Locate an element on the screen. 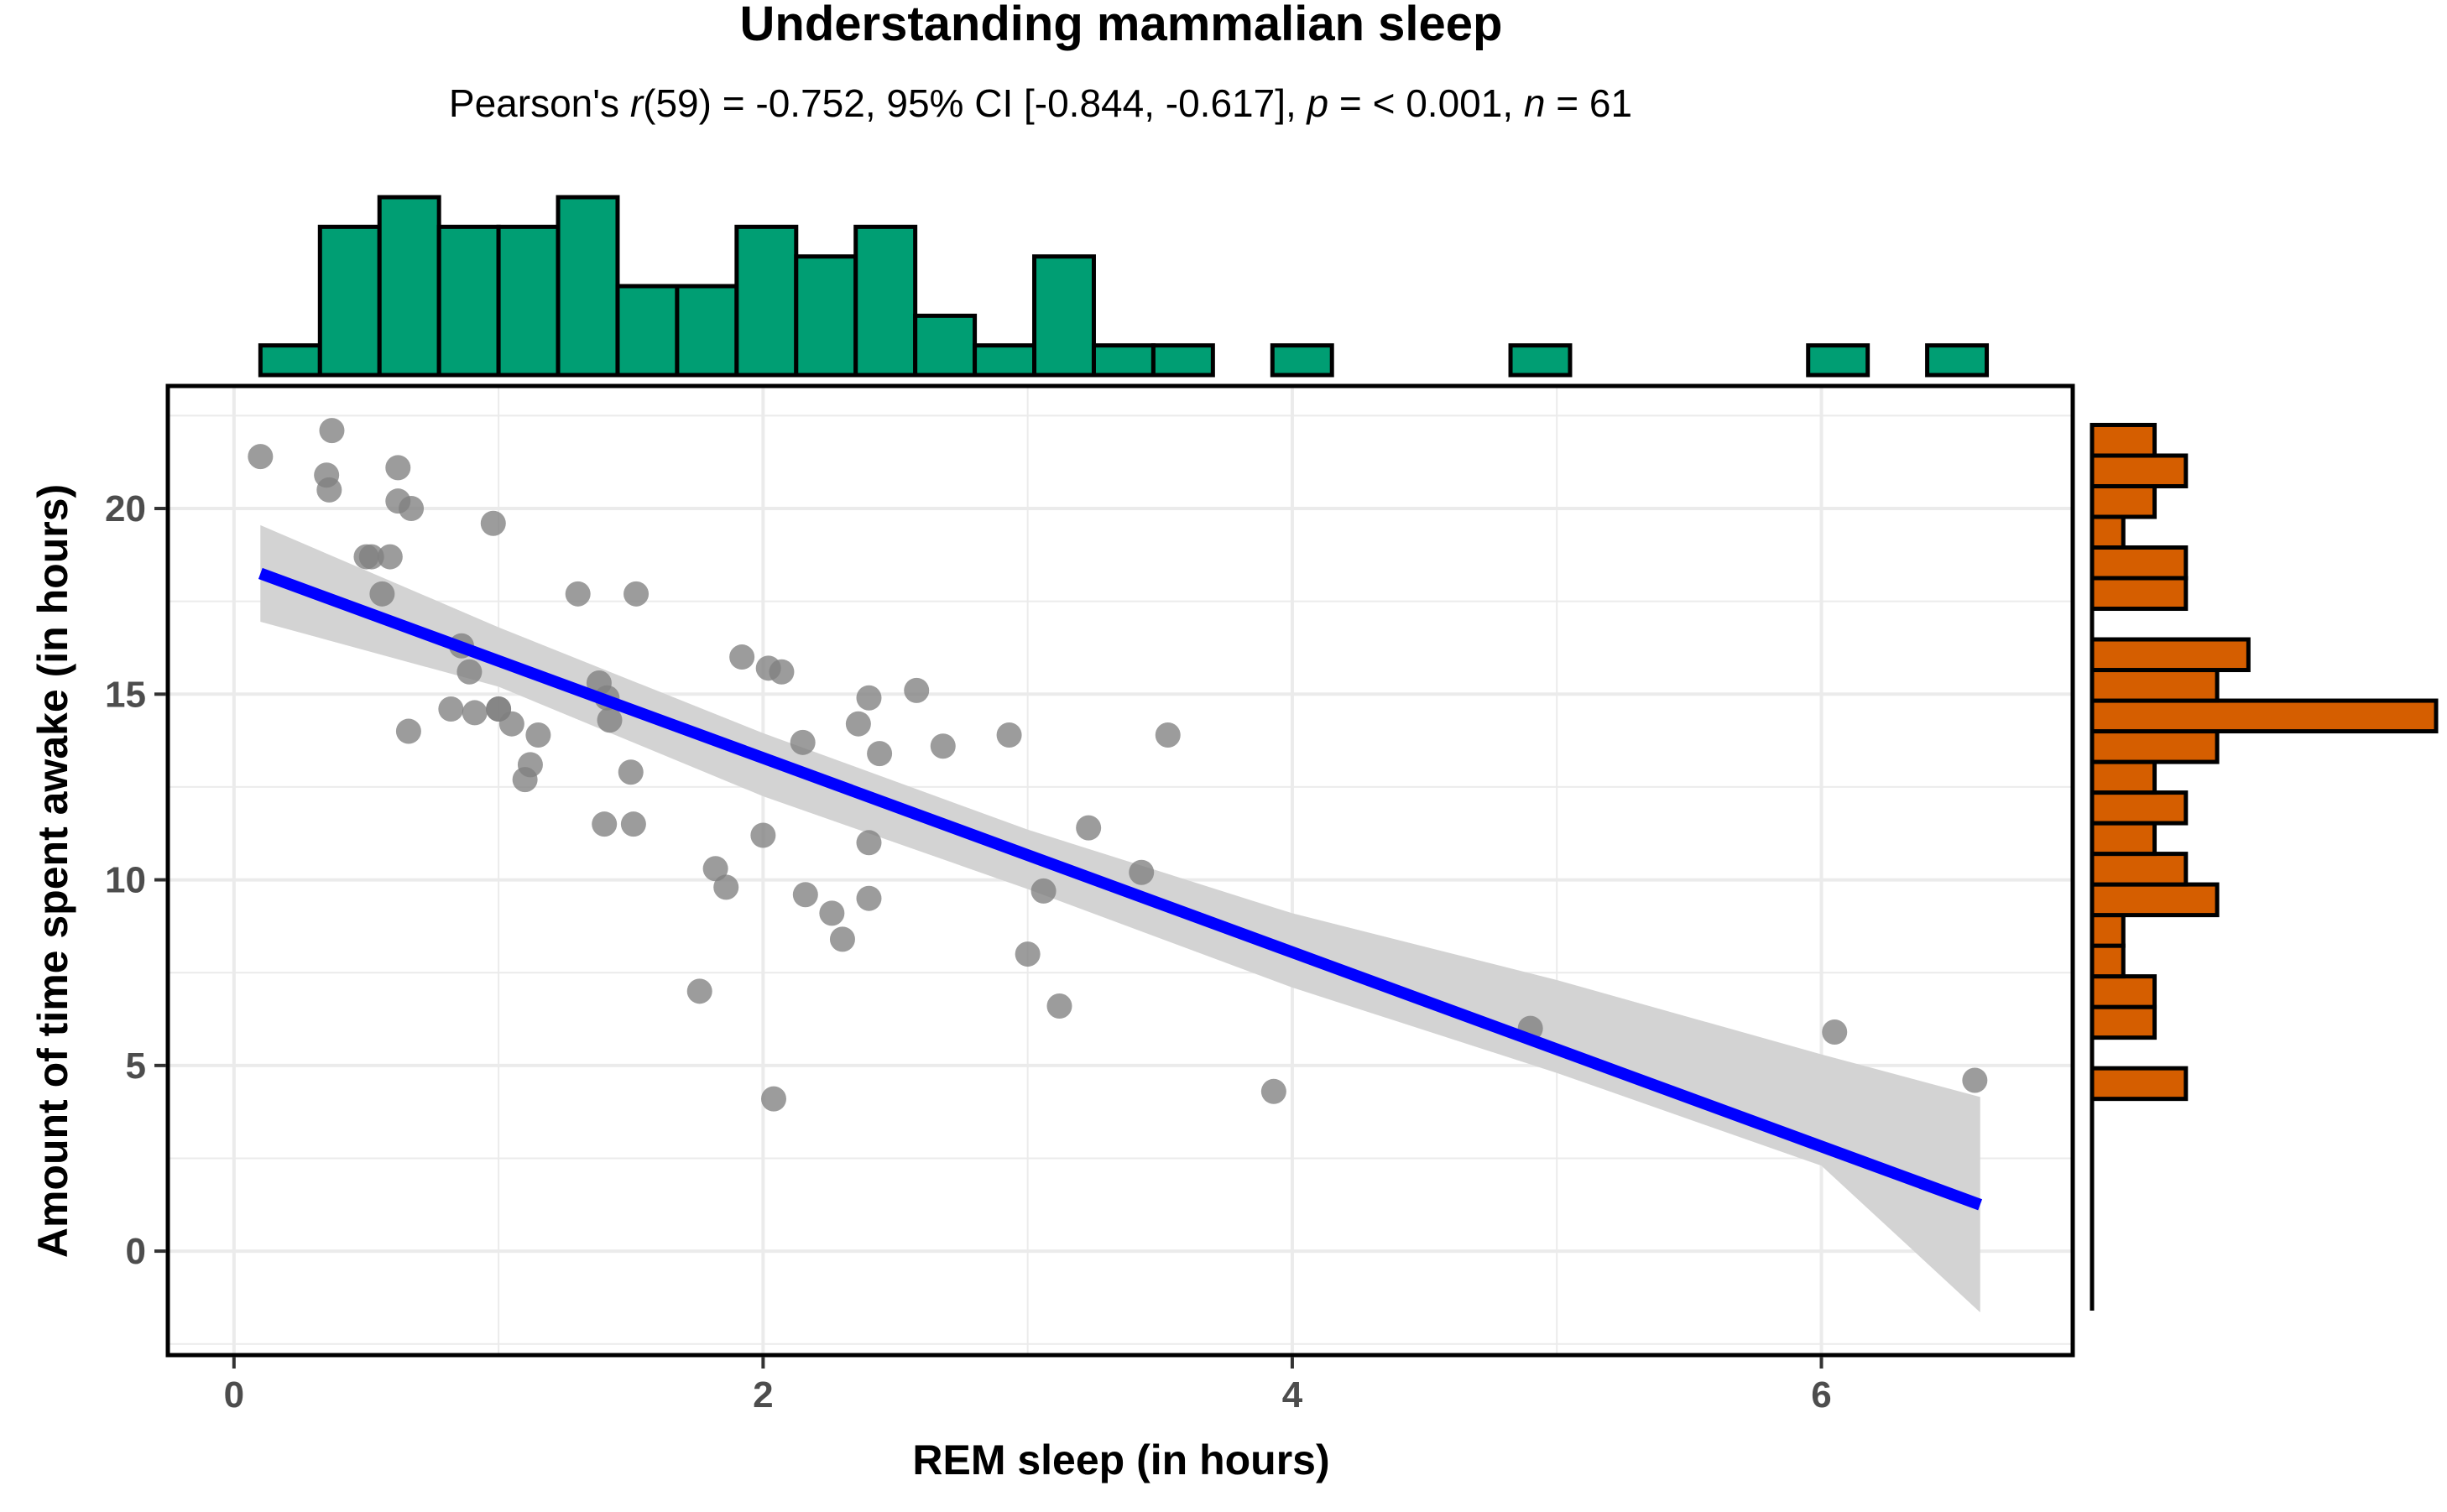 This screenshot has width=2447, height=1512. x-axis-ticks: 0 2 4 6 is located at coordinates (1028, 1387).